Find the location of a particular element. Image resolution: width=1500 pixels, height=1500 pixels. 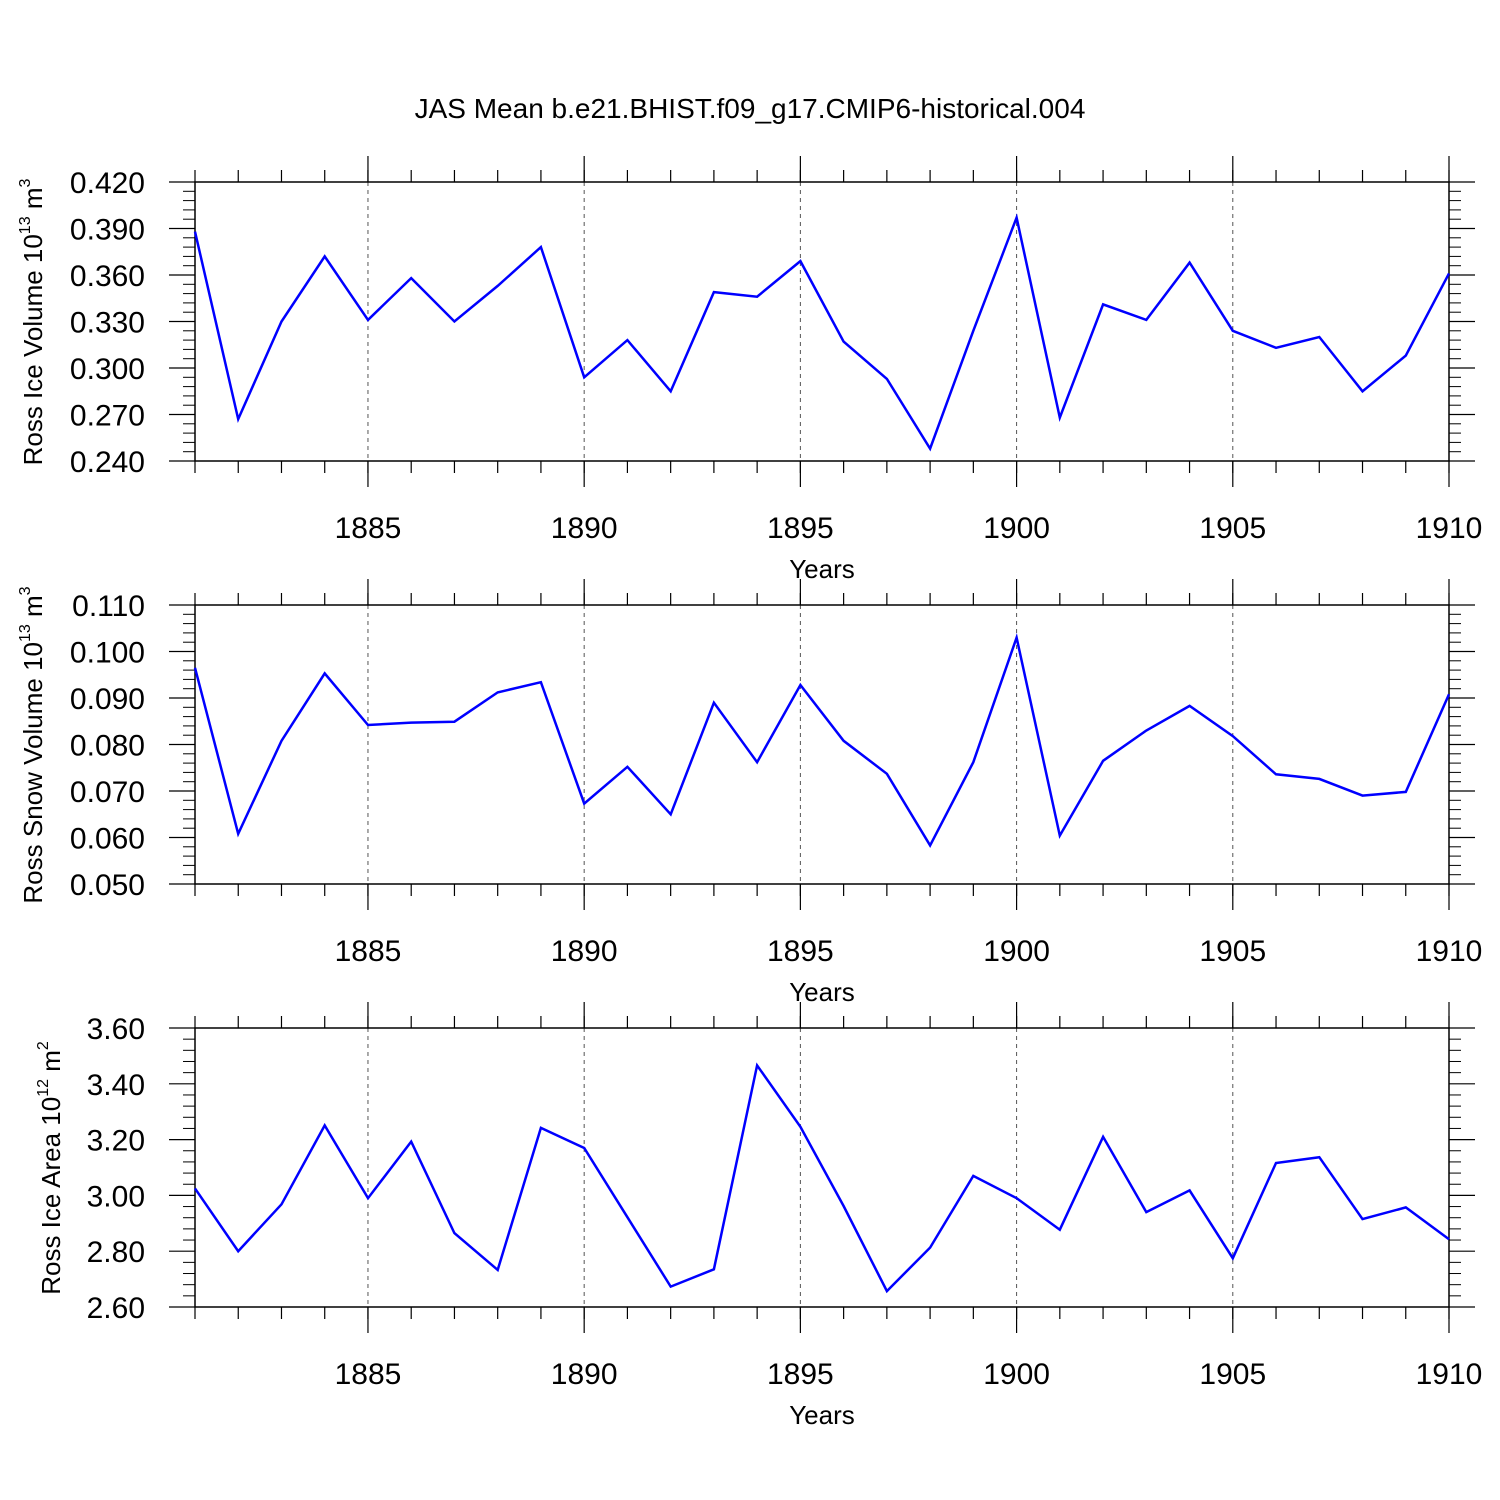

y-tick-label: 0.270 is located at coordinates (107, 416).